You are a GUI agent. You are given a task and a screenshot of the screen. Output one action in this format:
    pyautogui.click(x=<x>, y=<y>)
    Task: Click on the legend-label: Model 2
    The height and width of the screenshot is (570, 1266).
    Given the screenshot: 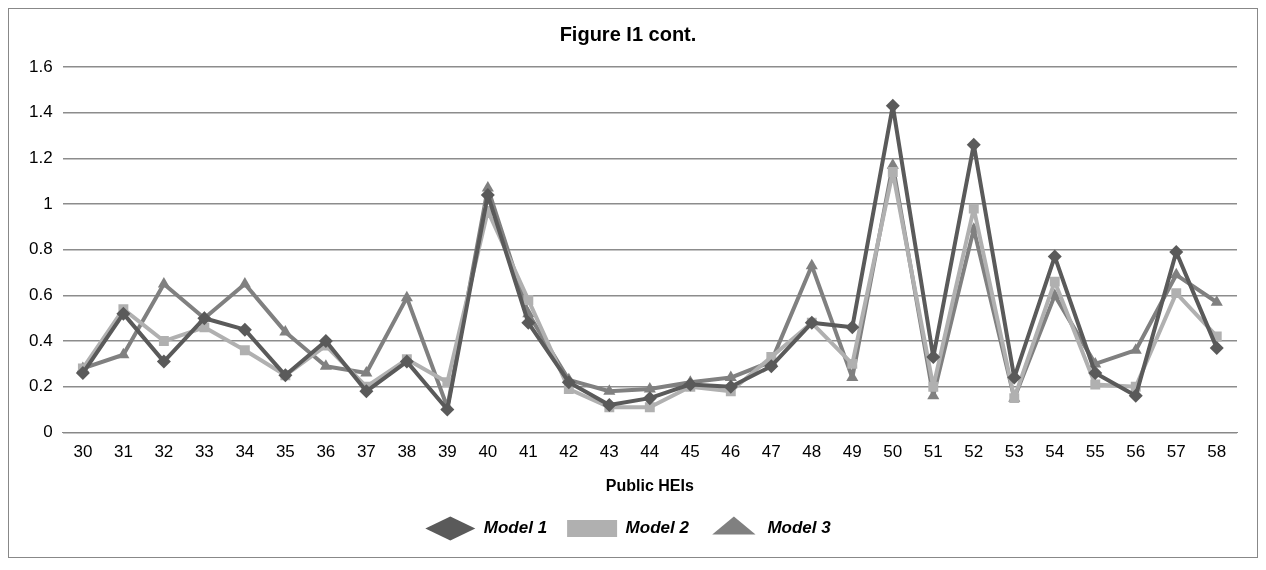 What is the action you would take?
    pyautogui.click(x=657, y=528)
    